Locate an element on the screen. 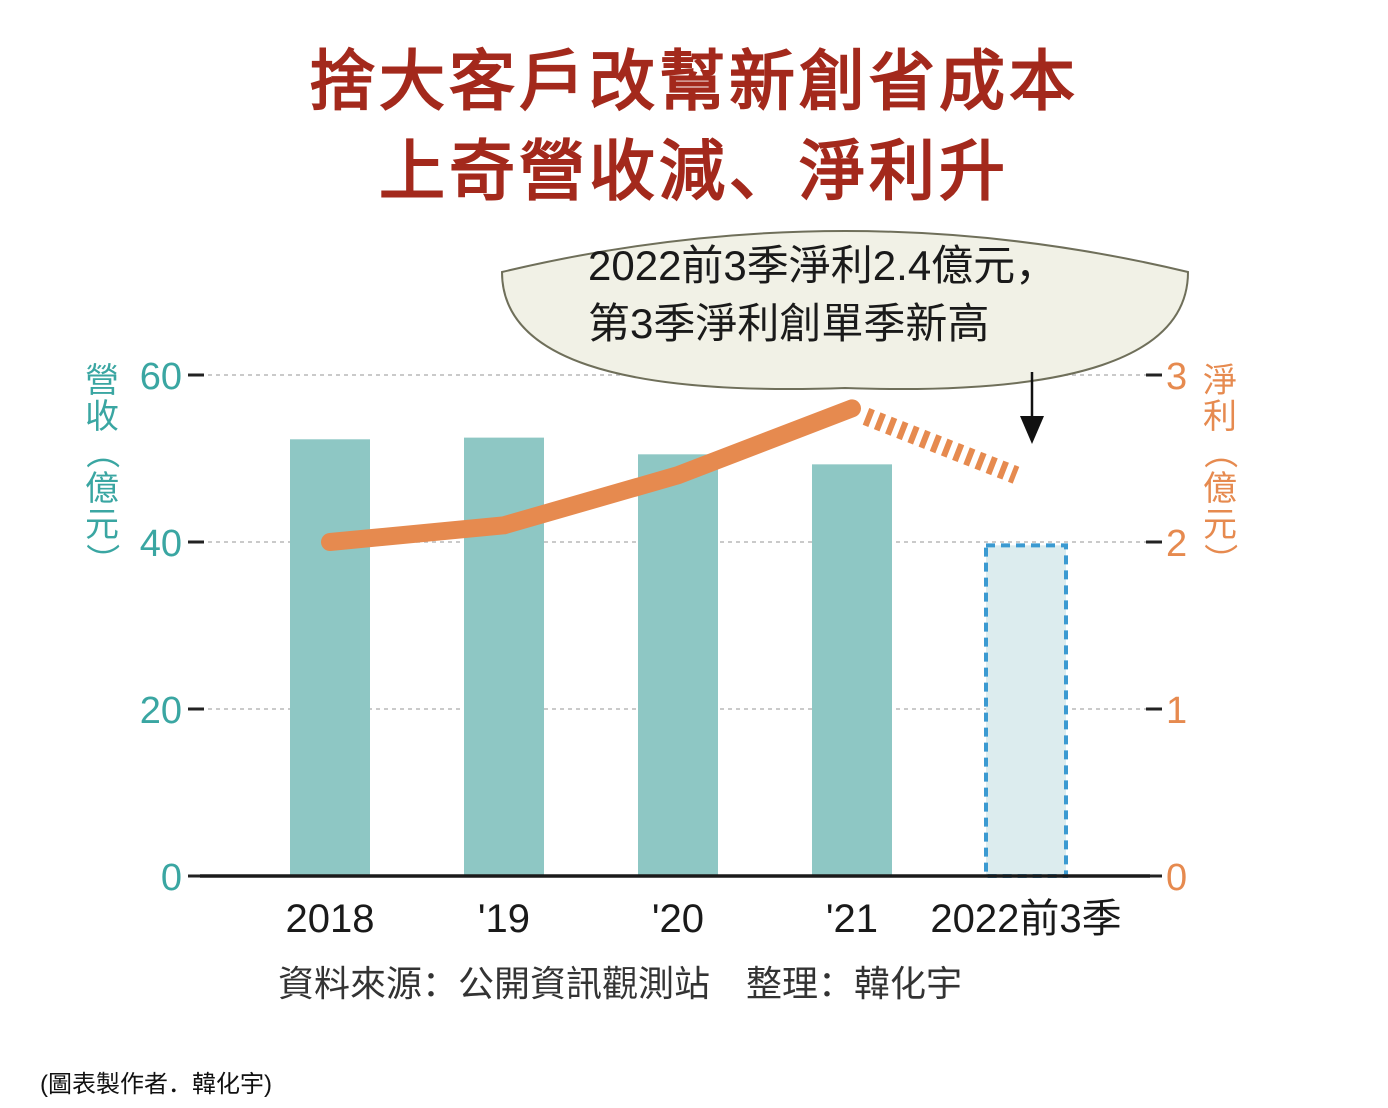 The width and height of the screenshot is (1388, 1108). left-tick-label: 0 is located at coordinates (171, 878).